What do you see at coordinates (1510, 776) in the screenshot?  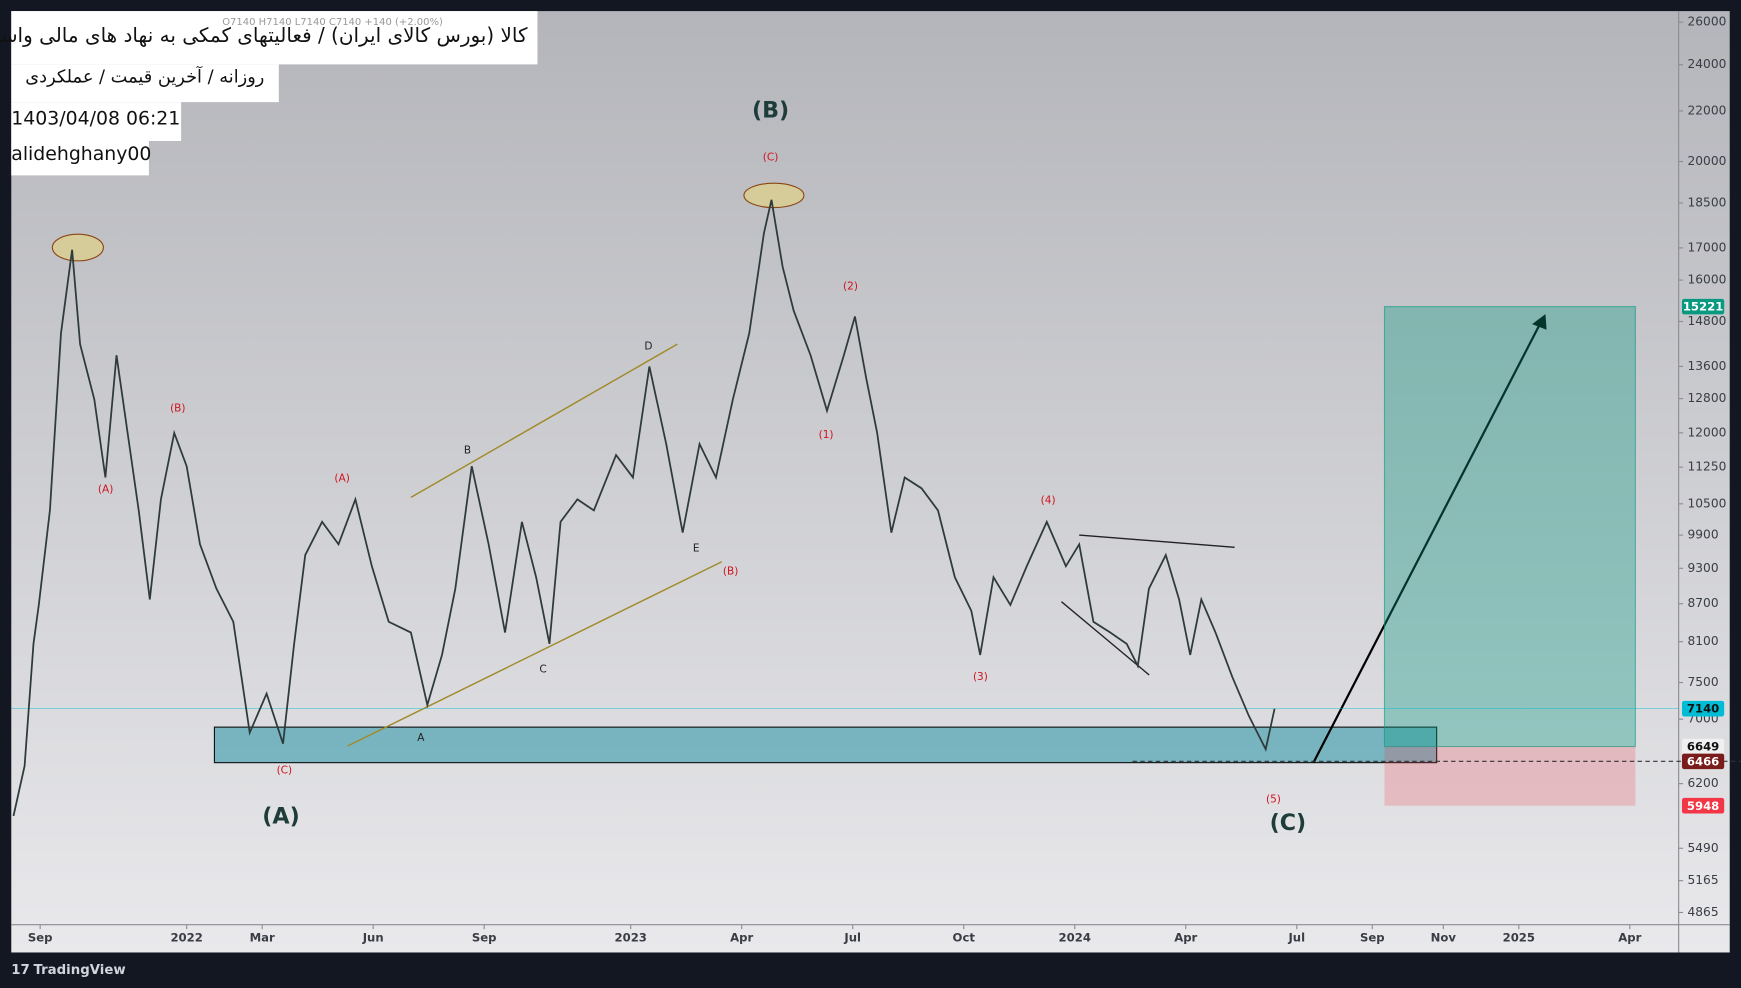 I see `stop-box` at bounding box center [1510, 776].